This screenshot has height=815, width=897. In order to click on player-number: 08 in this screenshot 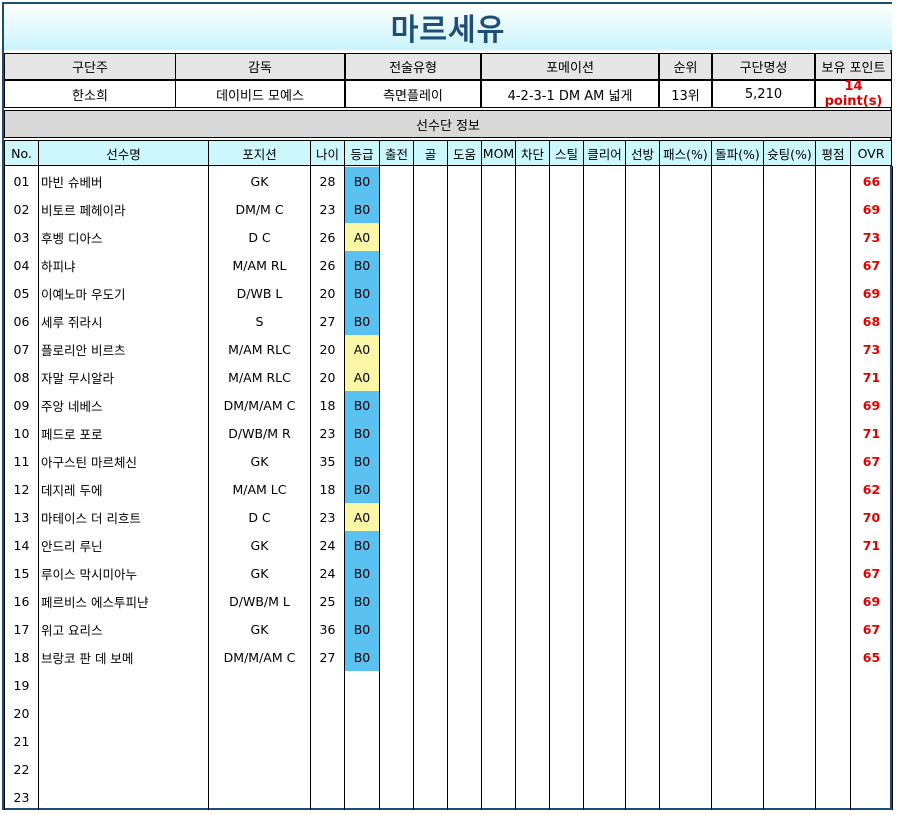, I will do `click(21, 377)`.